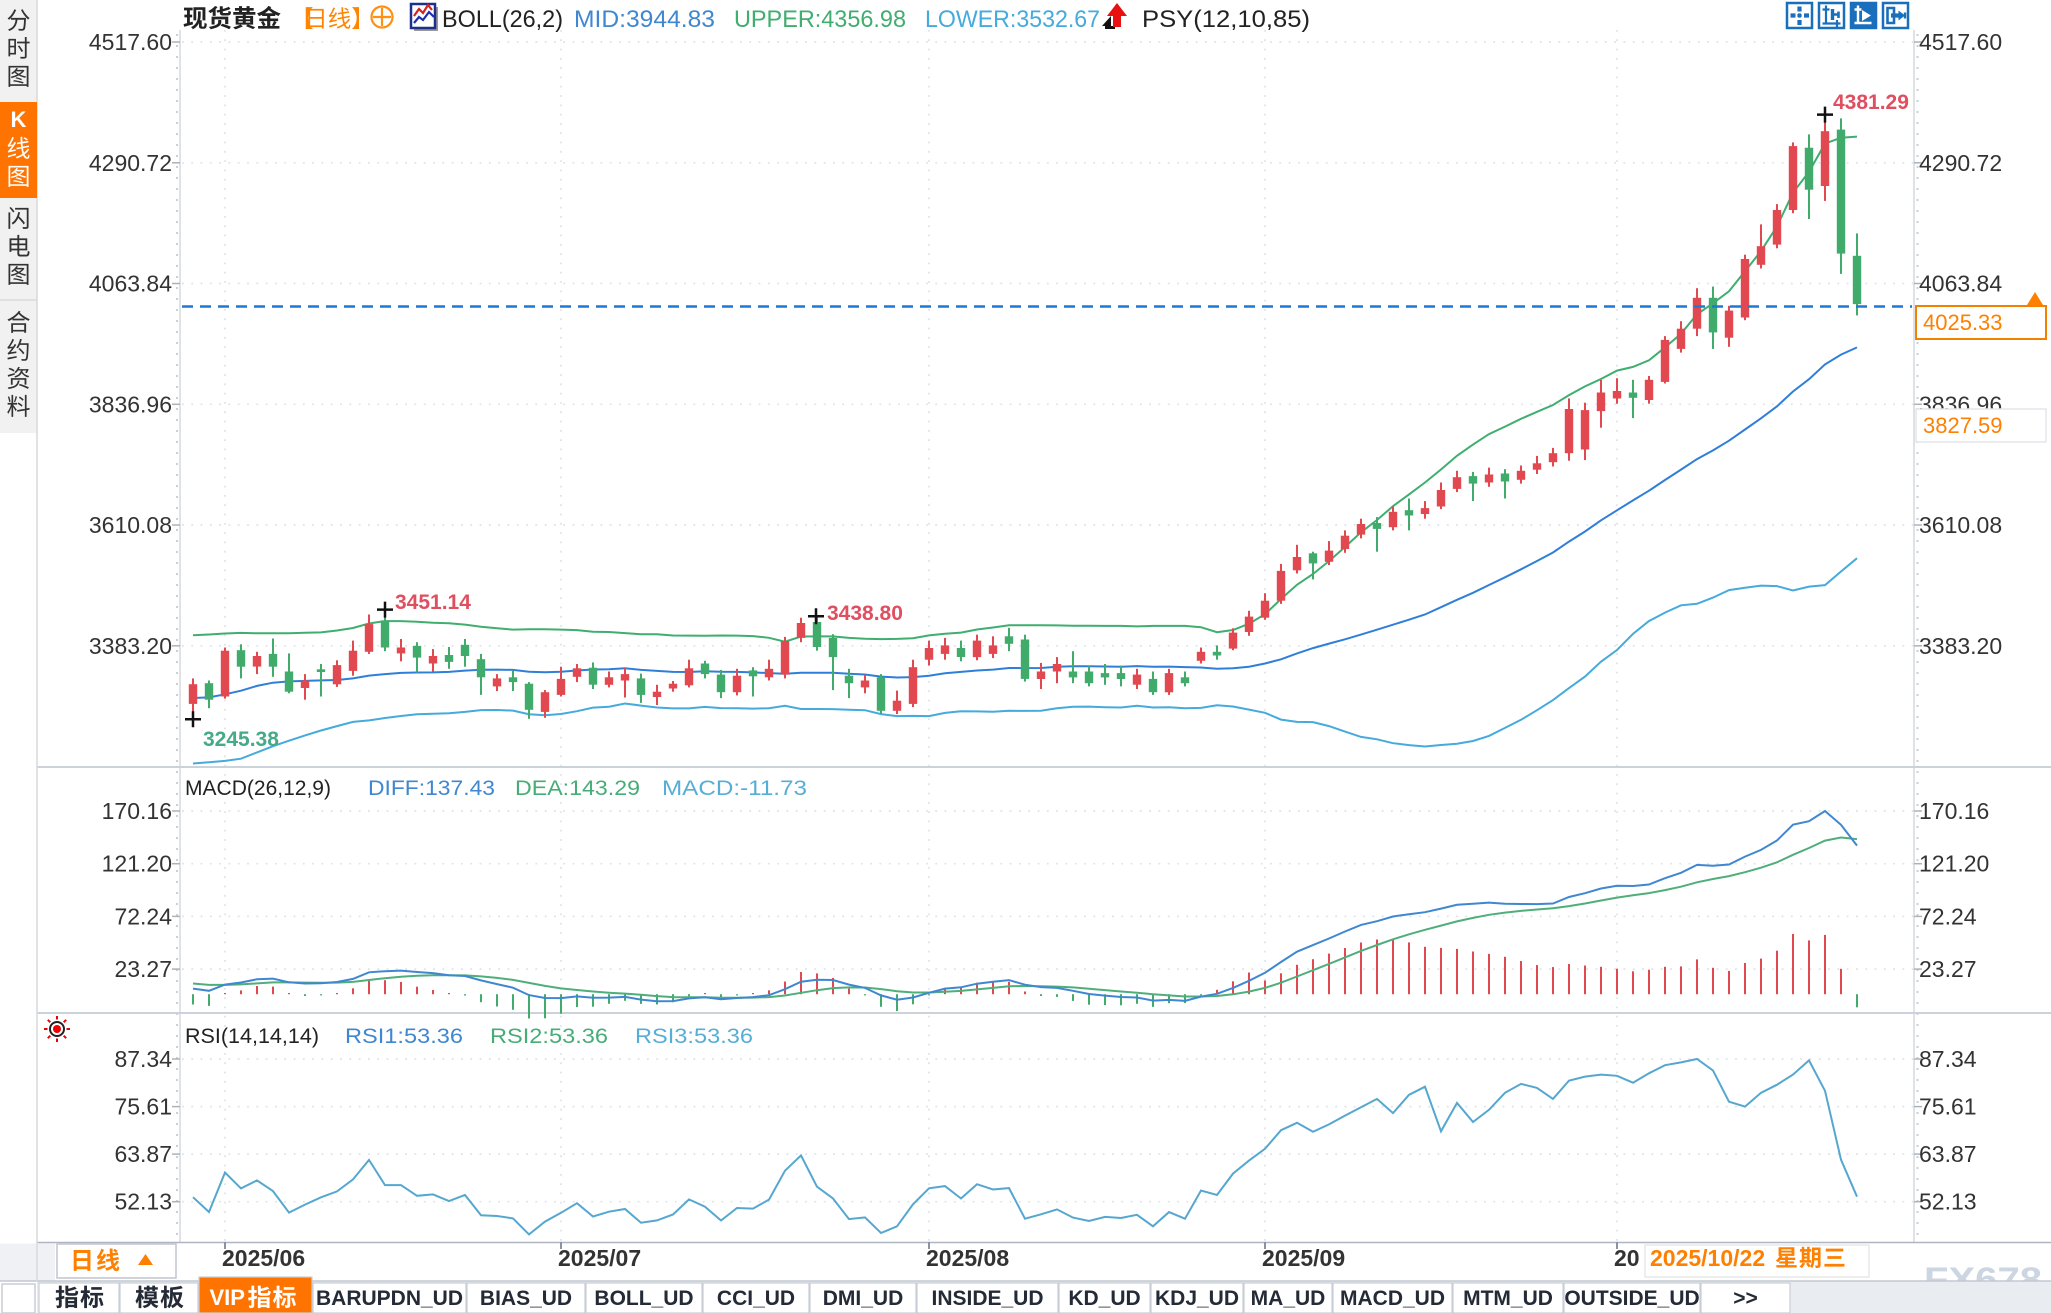  Describe the element at coordinates (644, 19) in the screenshot. I see `svg-text: MID:3944.83` at that location.